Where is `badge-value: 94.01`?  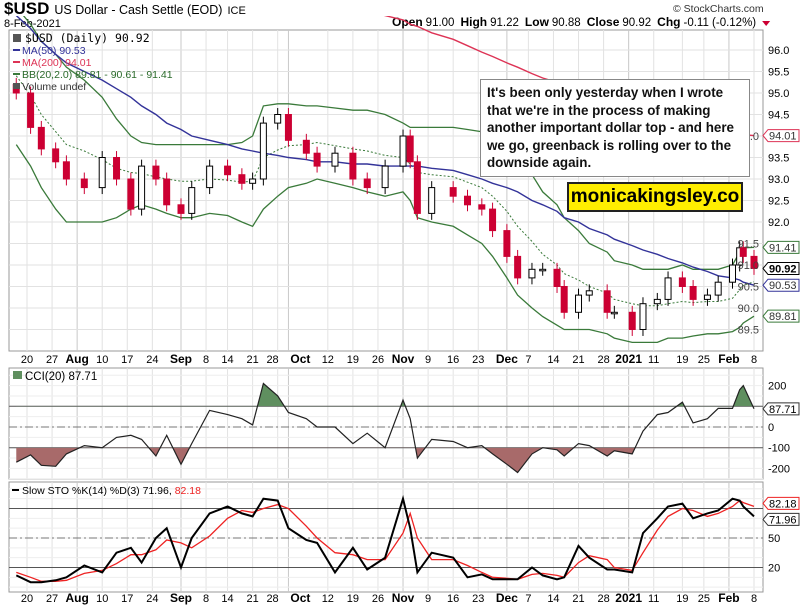
badge-value: 94.01 is located at coordinates (783, 137).